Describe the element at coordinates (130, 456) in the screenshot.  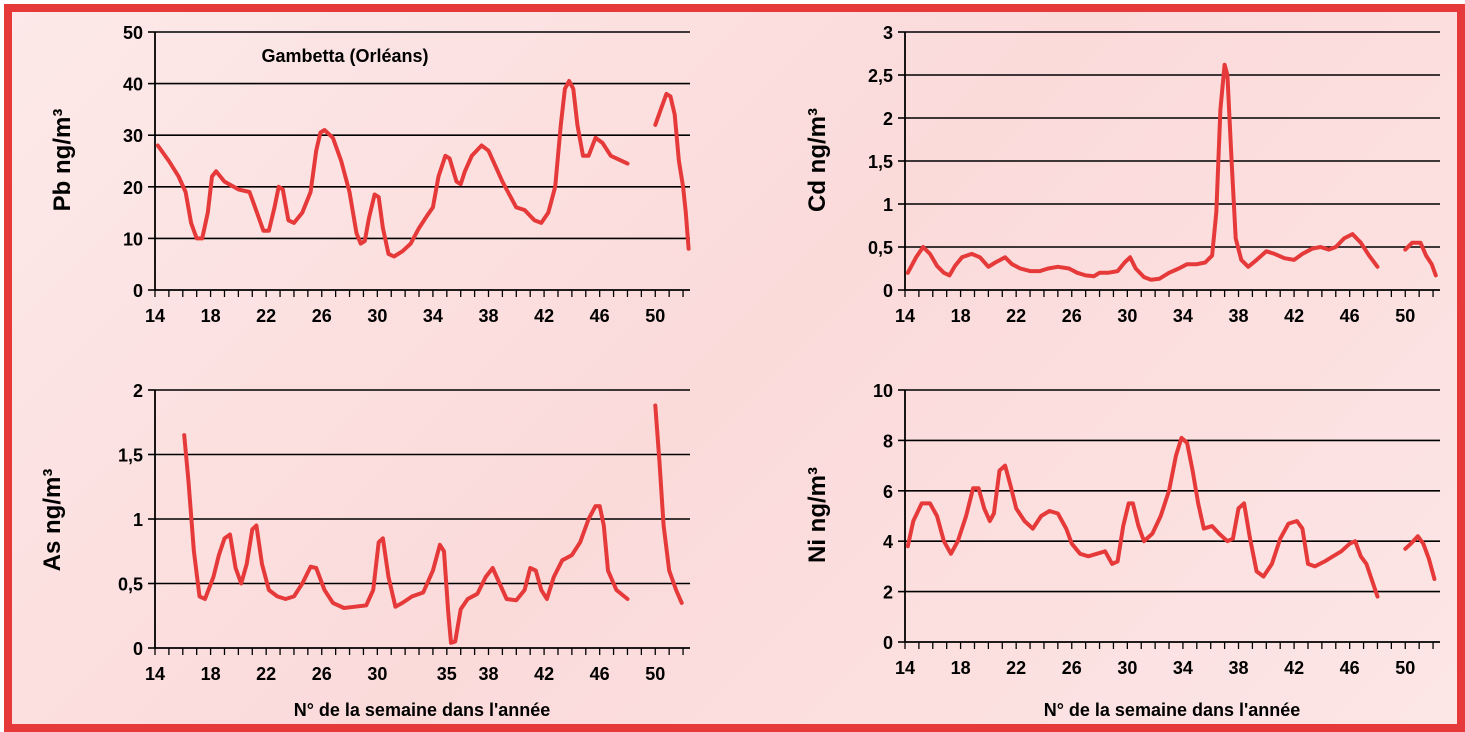
I see `as-y-tick-label: 1,5` at that location.